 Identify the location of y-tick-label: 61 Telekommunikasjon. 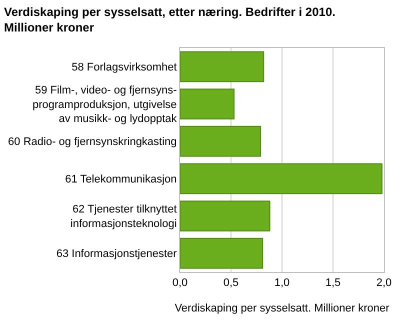
(121, 180).